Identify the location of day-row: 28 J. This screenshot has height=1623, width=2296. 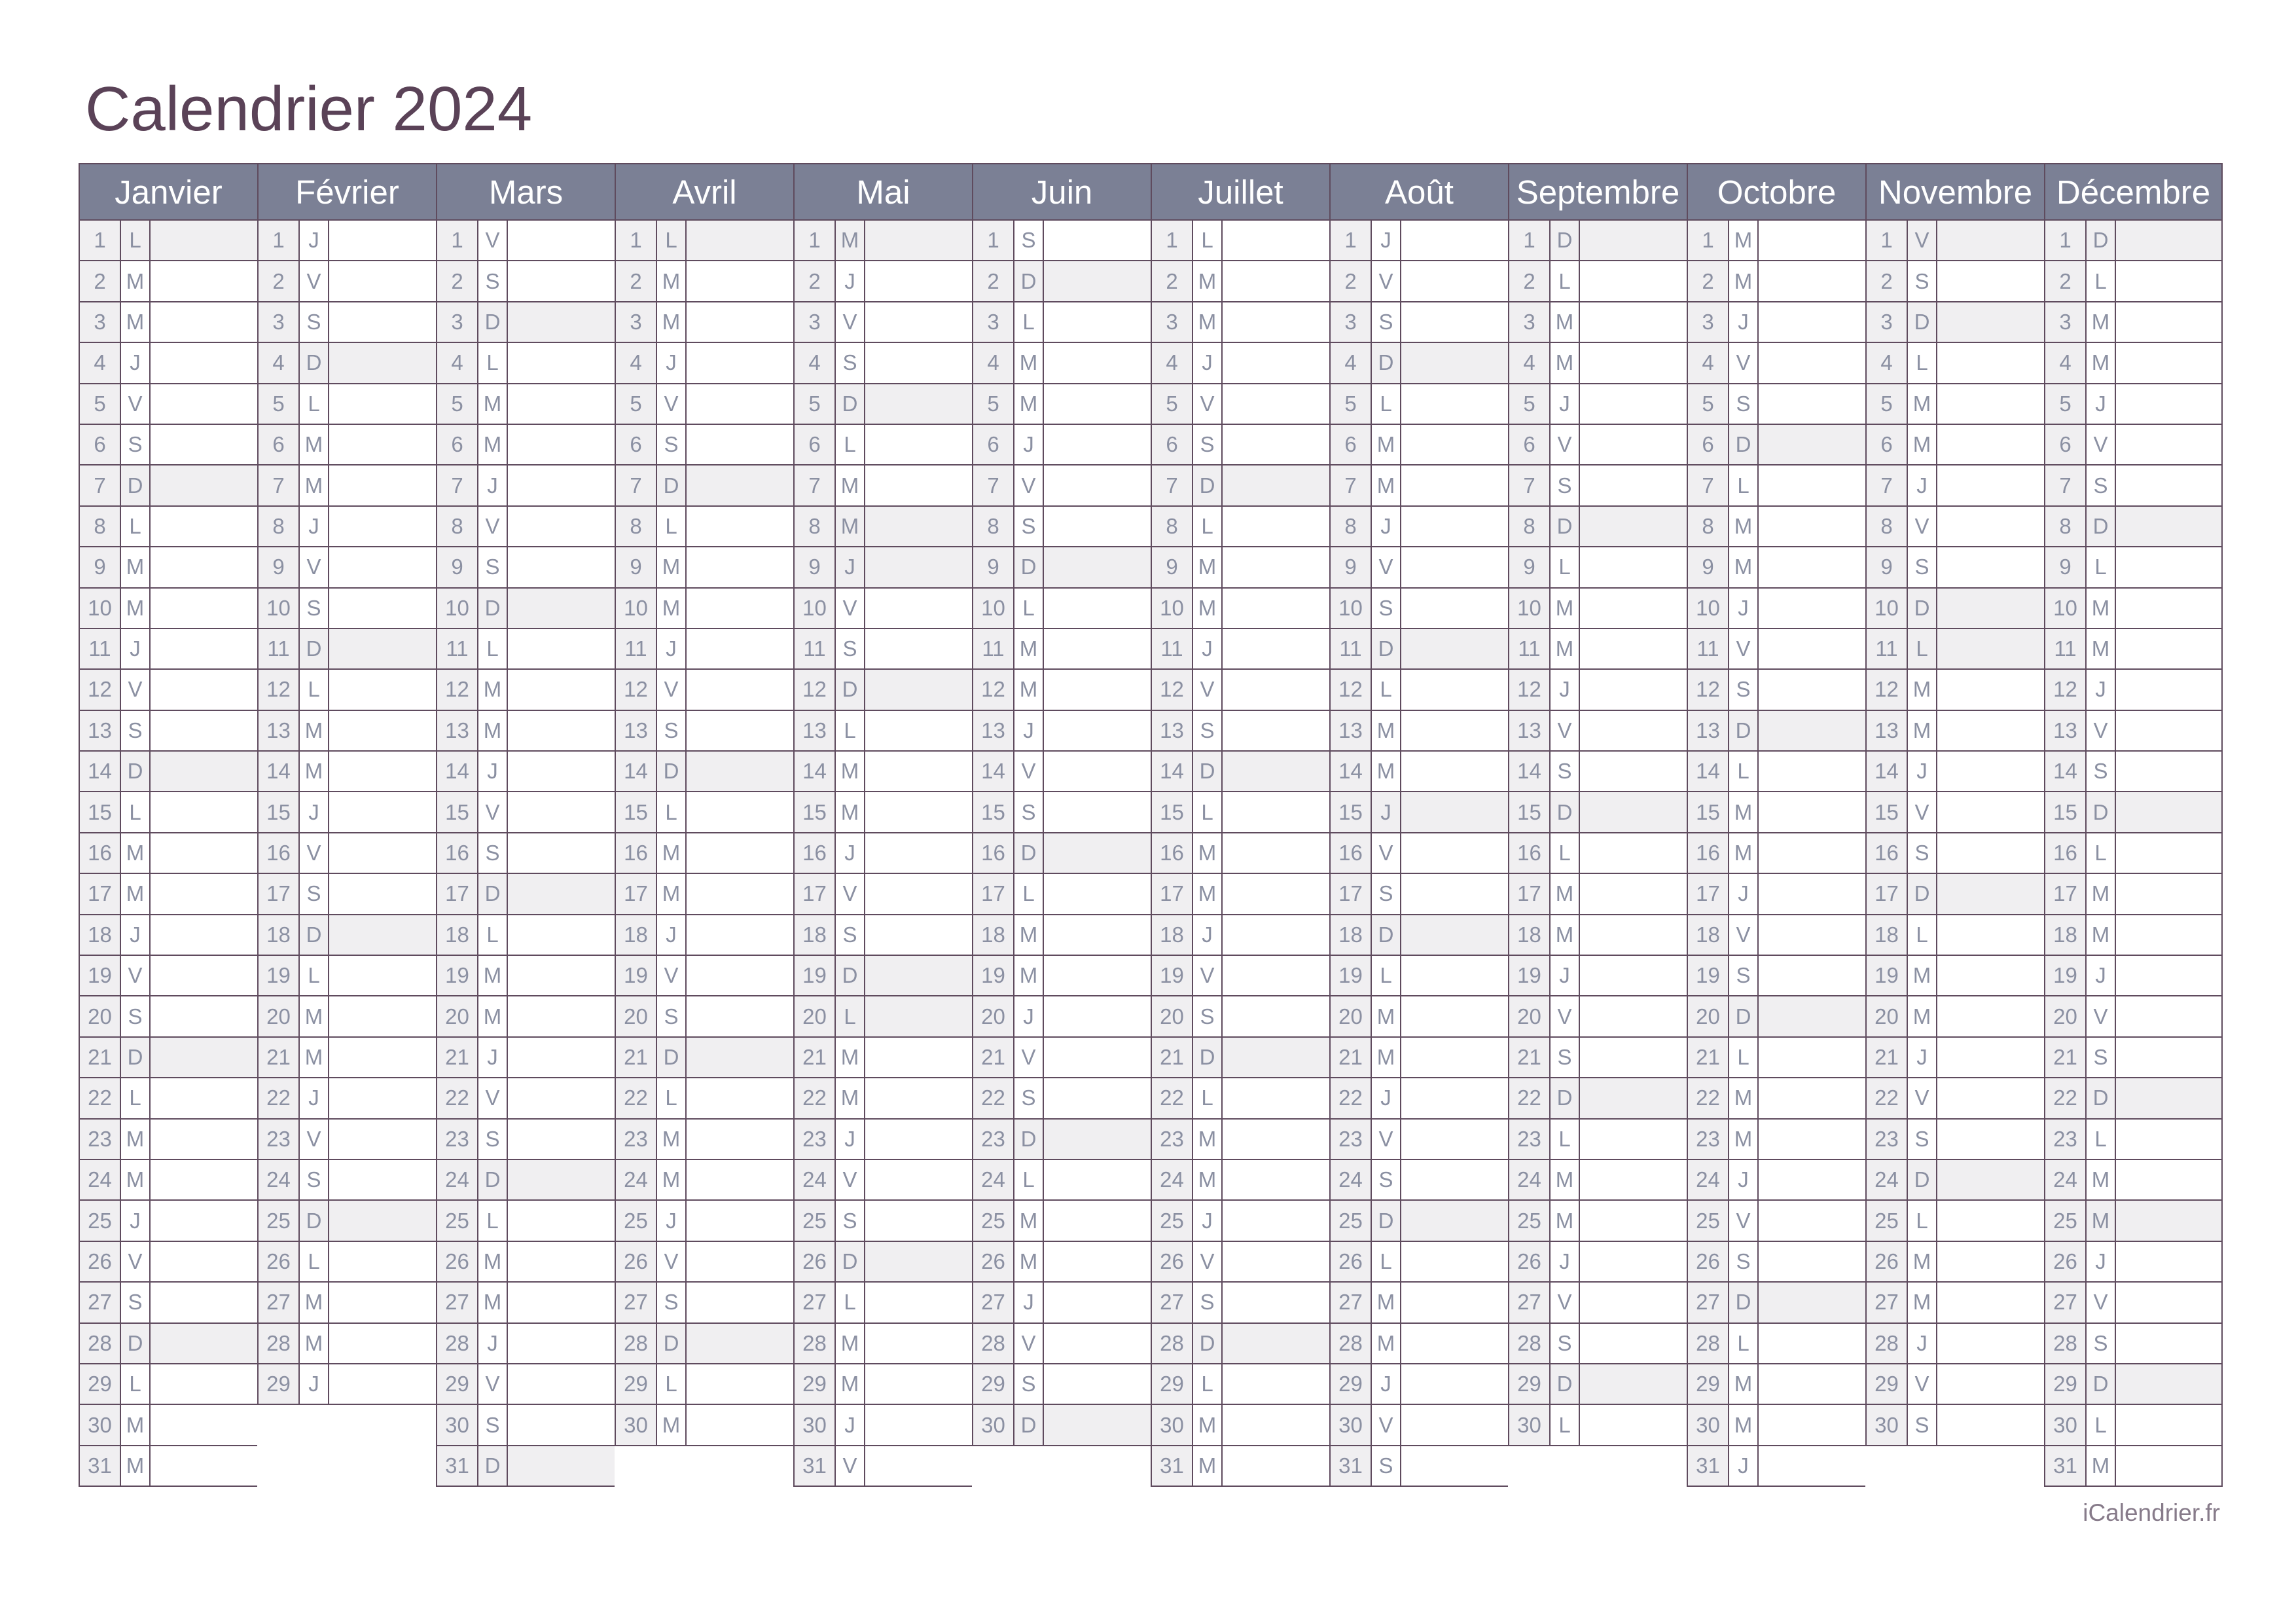
(525, 1343).